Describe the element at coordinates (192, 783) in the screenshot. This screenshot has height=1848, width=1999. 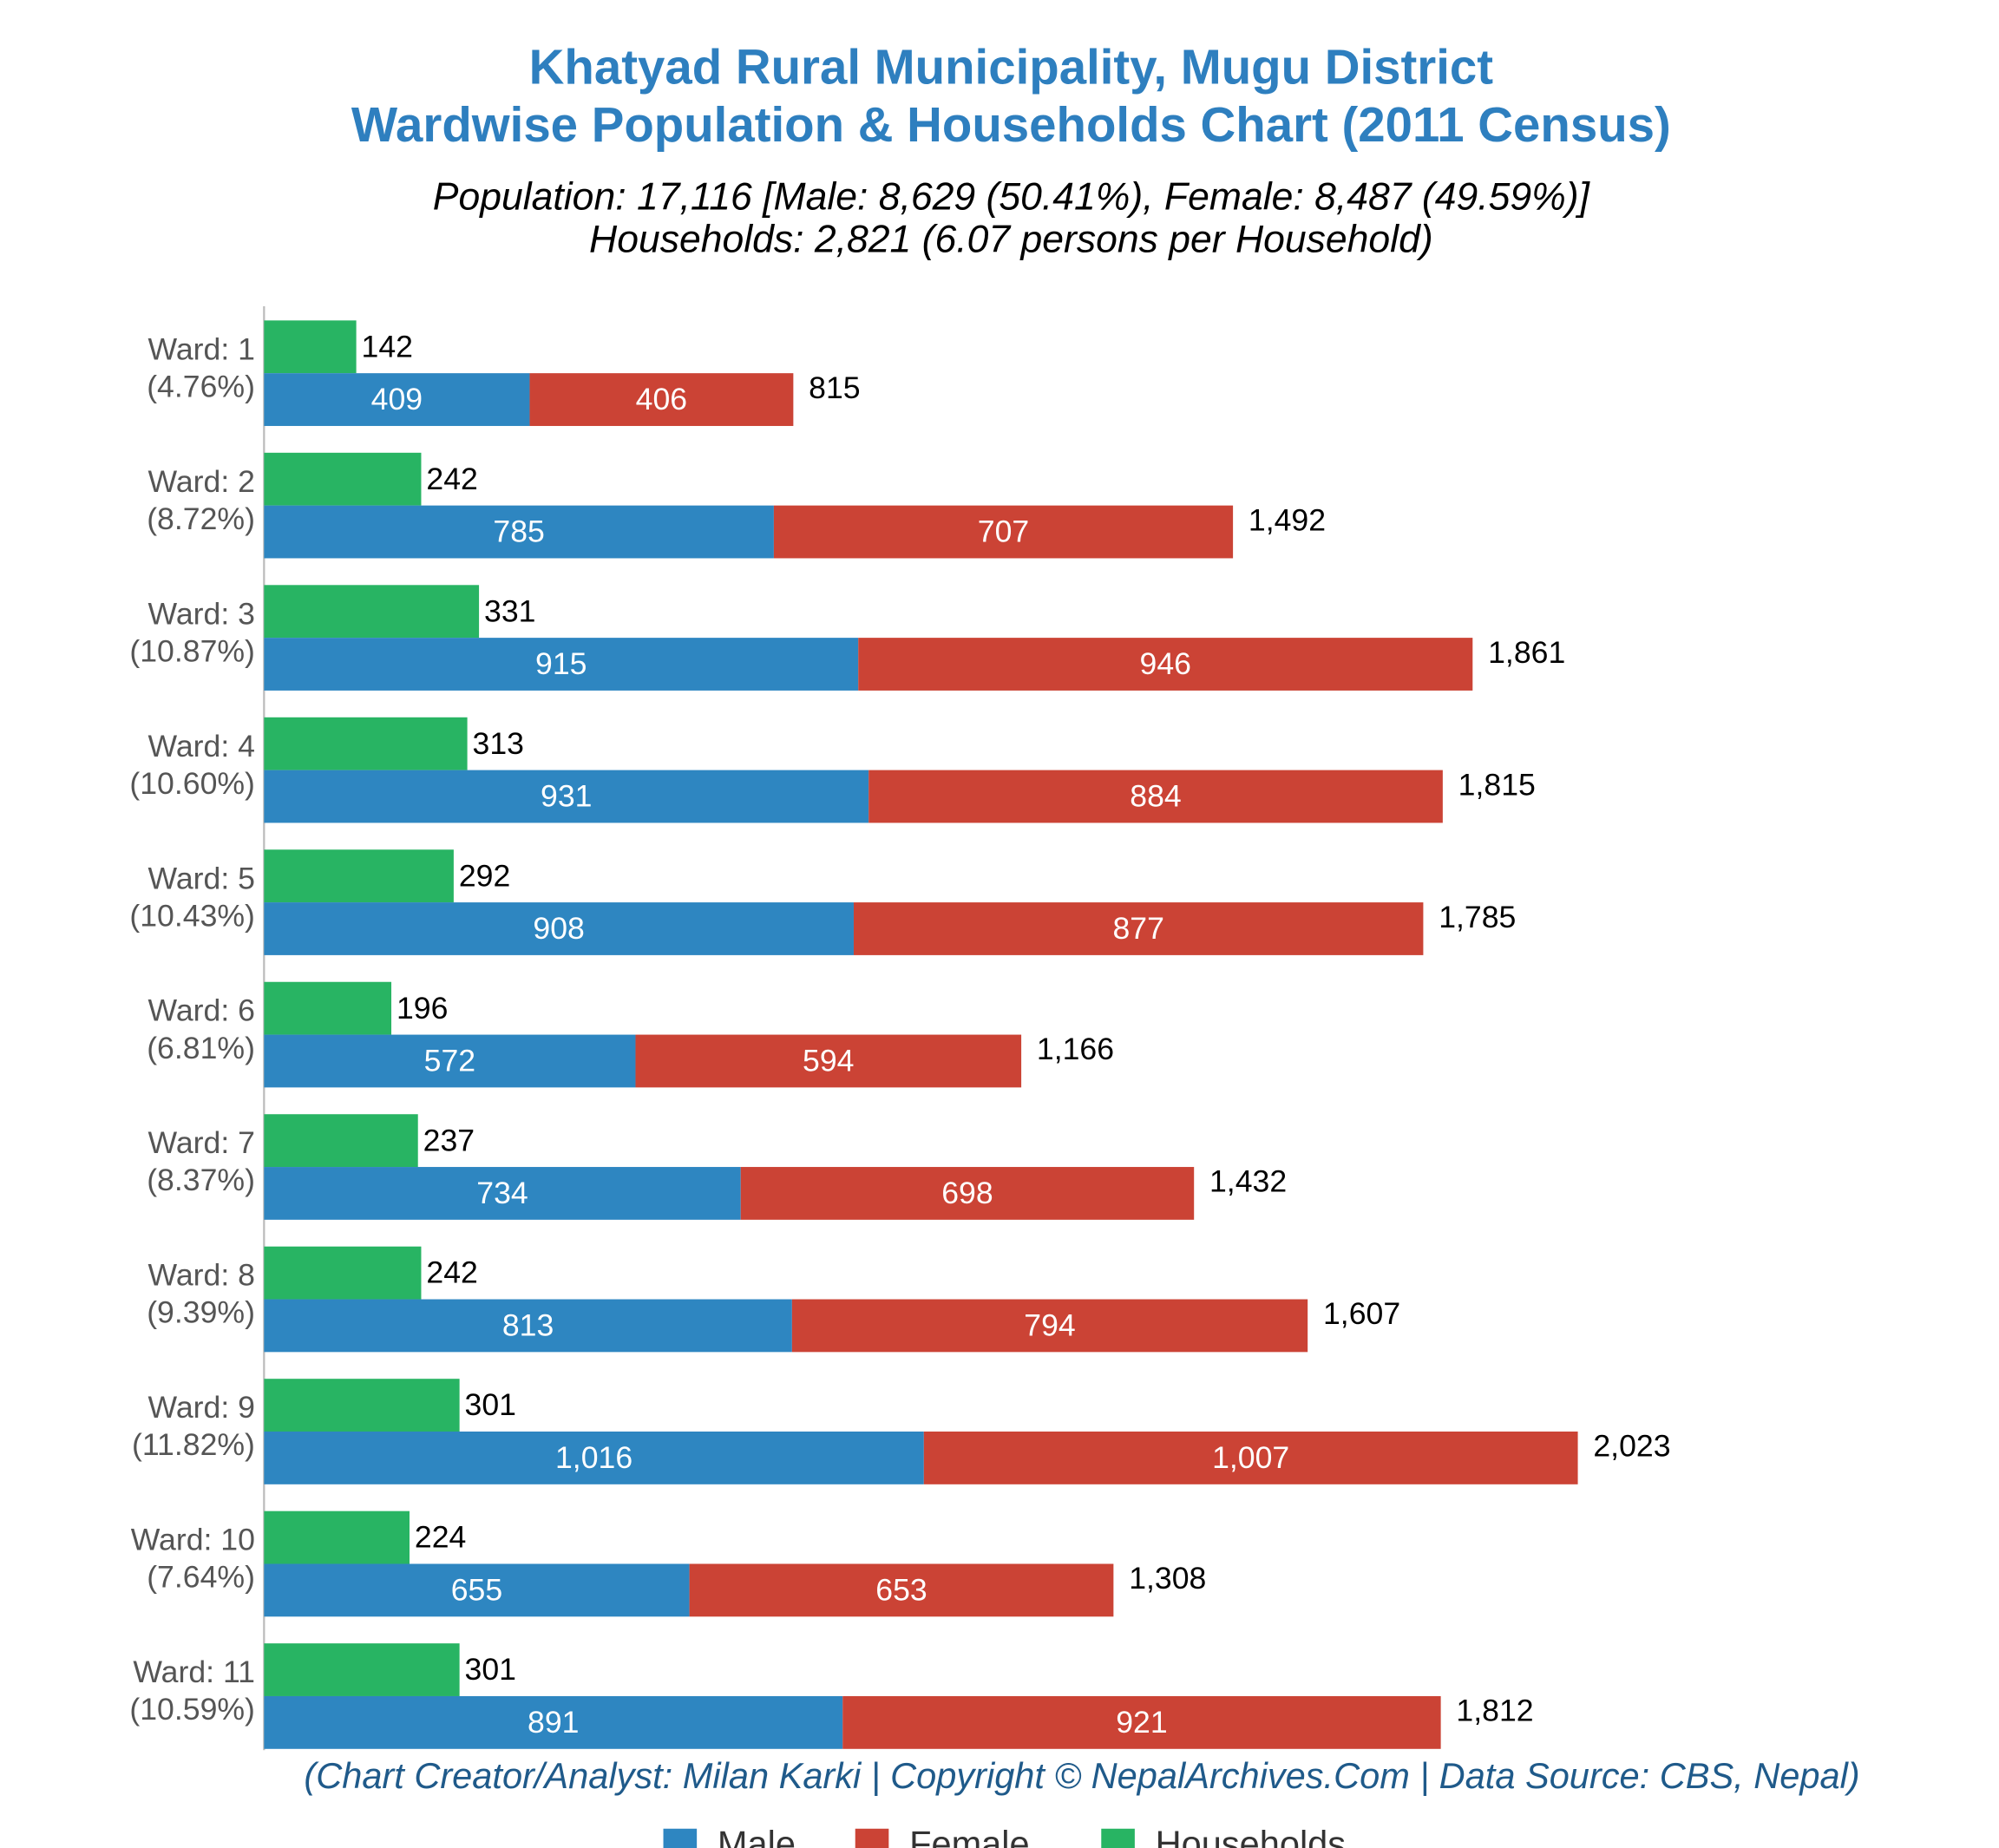
I see `y-tick-label: (10.60%)` at that location.